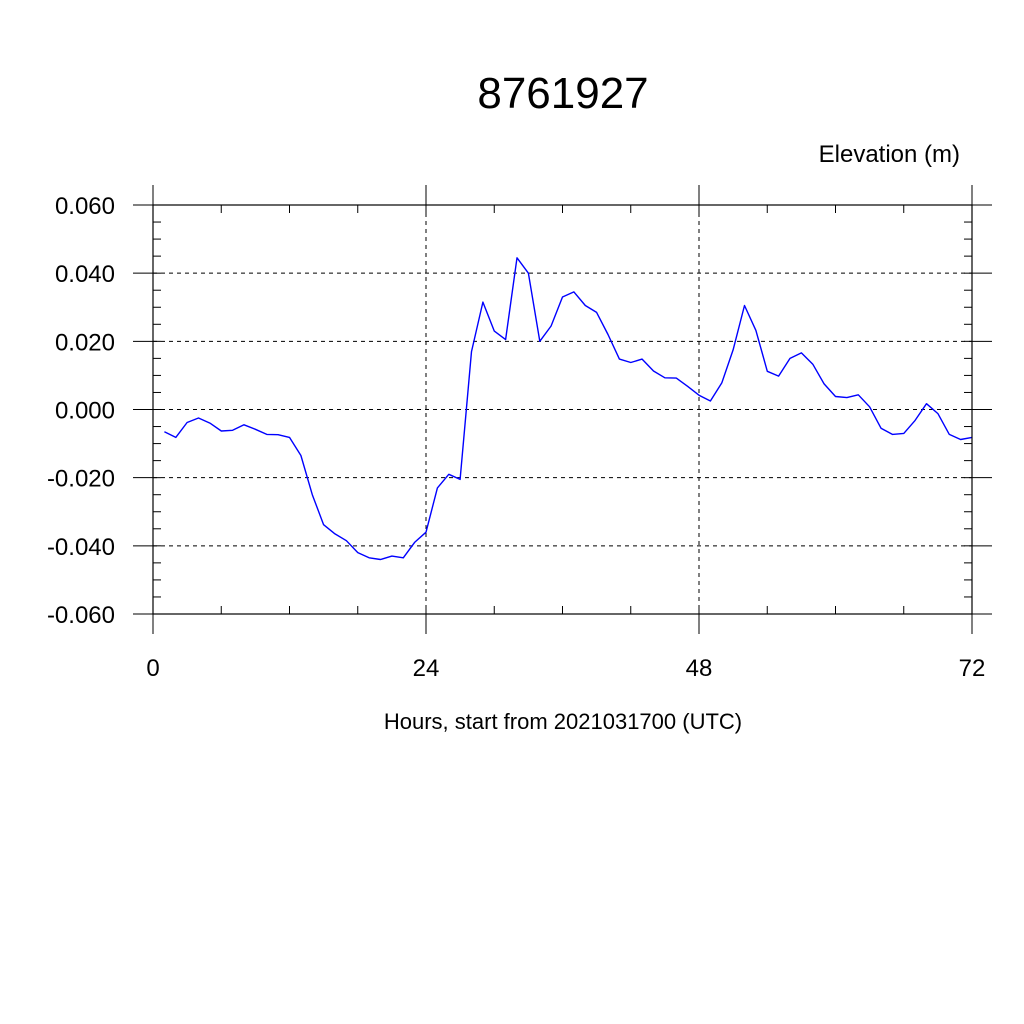  What do you see at coordinates (426, 668) in the screenshot?
I see `x-tick-label: 24` at bounding box center [426, 668].